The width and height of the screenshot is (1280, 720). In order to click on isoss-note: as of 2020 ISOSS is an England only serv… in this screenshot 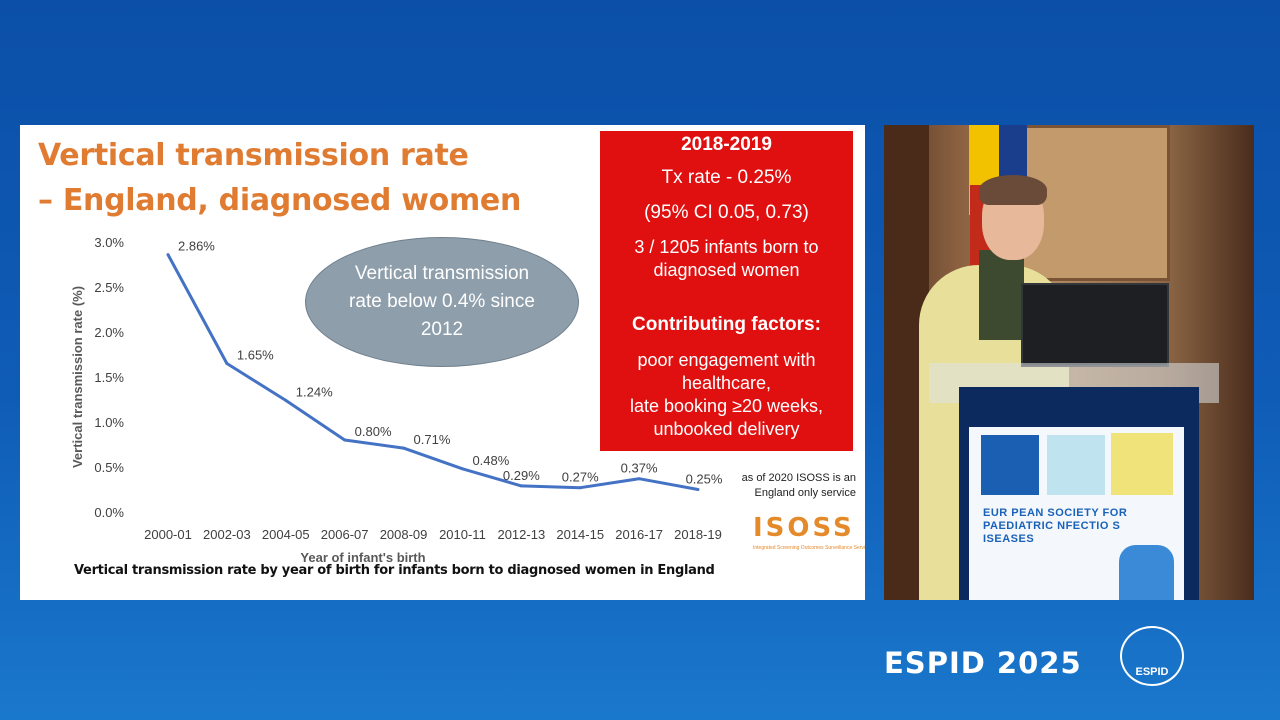, I will do `click(798, 485)`.